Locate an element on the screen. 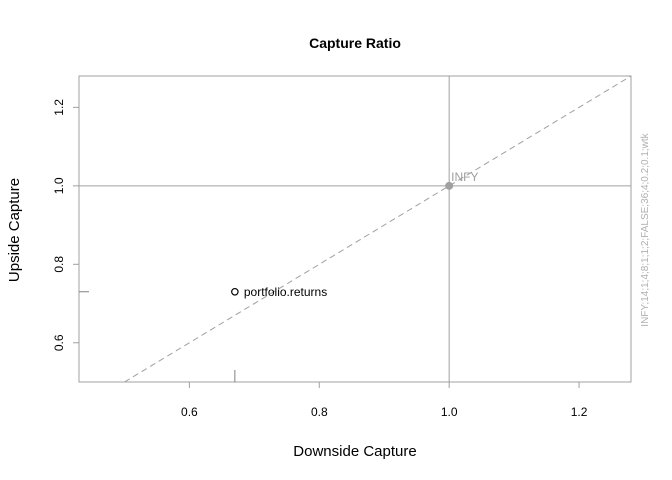 This screenshot has width=672, height=480. chart-title: Capture Ratio is located at coordinates (355, 43).